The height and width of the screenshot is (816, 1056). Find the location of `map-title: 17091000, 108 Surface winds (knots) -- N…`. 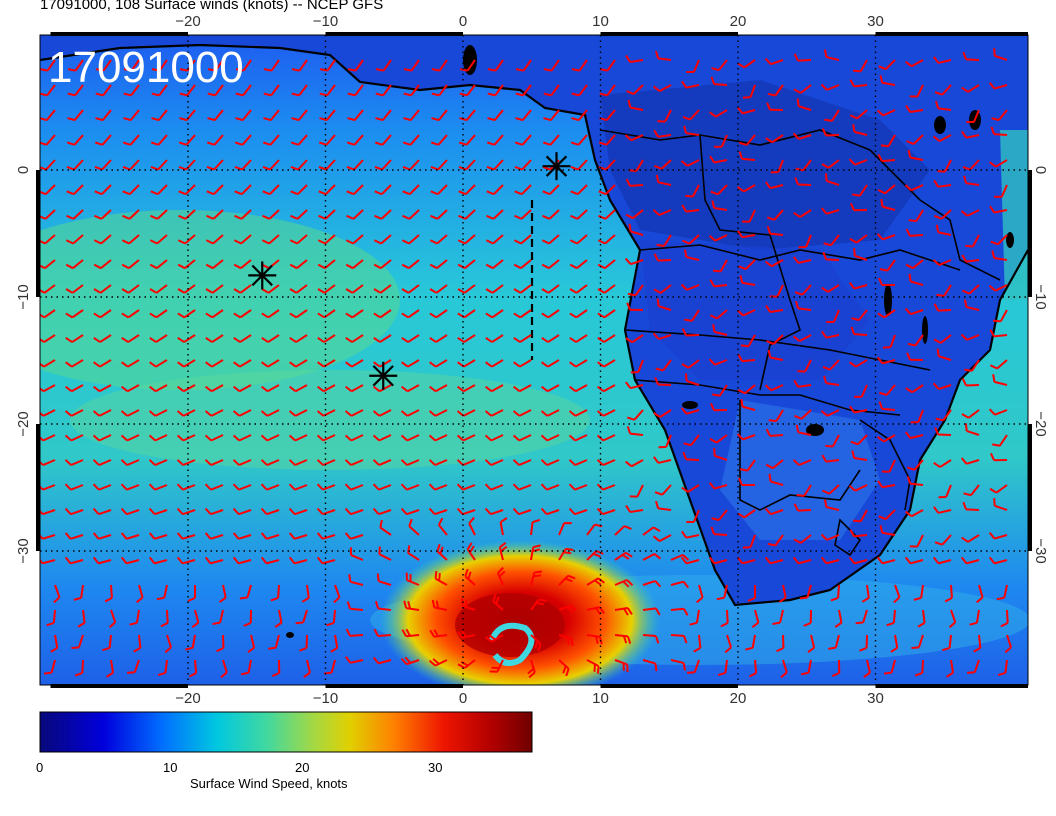

map-title: 17091000, 108 Surface winds (knots) -- N… is located at coordinates (212, 6).